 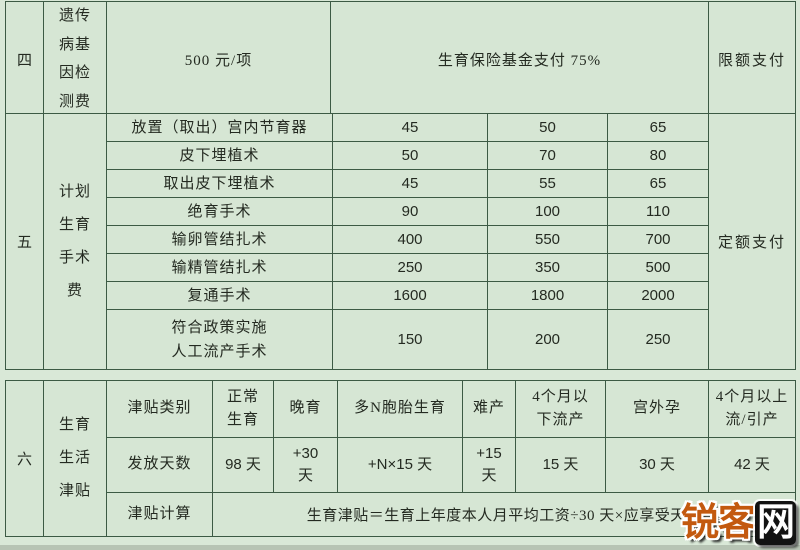 I want to click on allowance-type-cell: 难产, so click(x=489, y=409).